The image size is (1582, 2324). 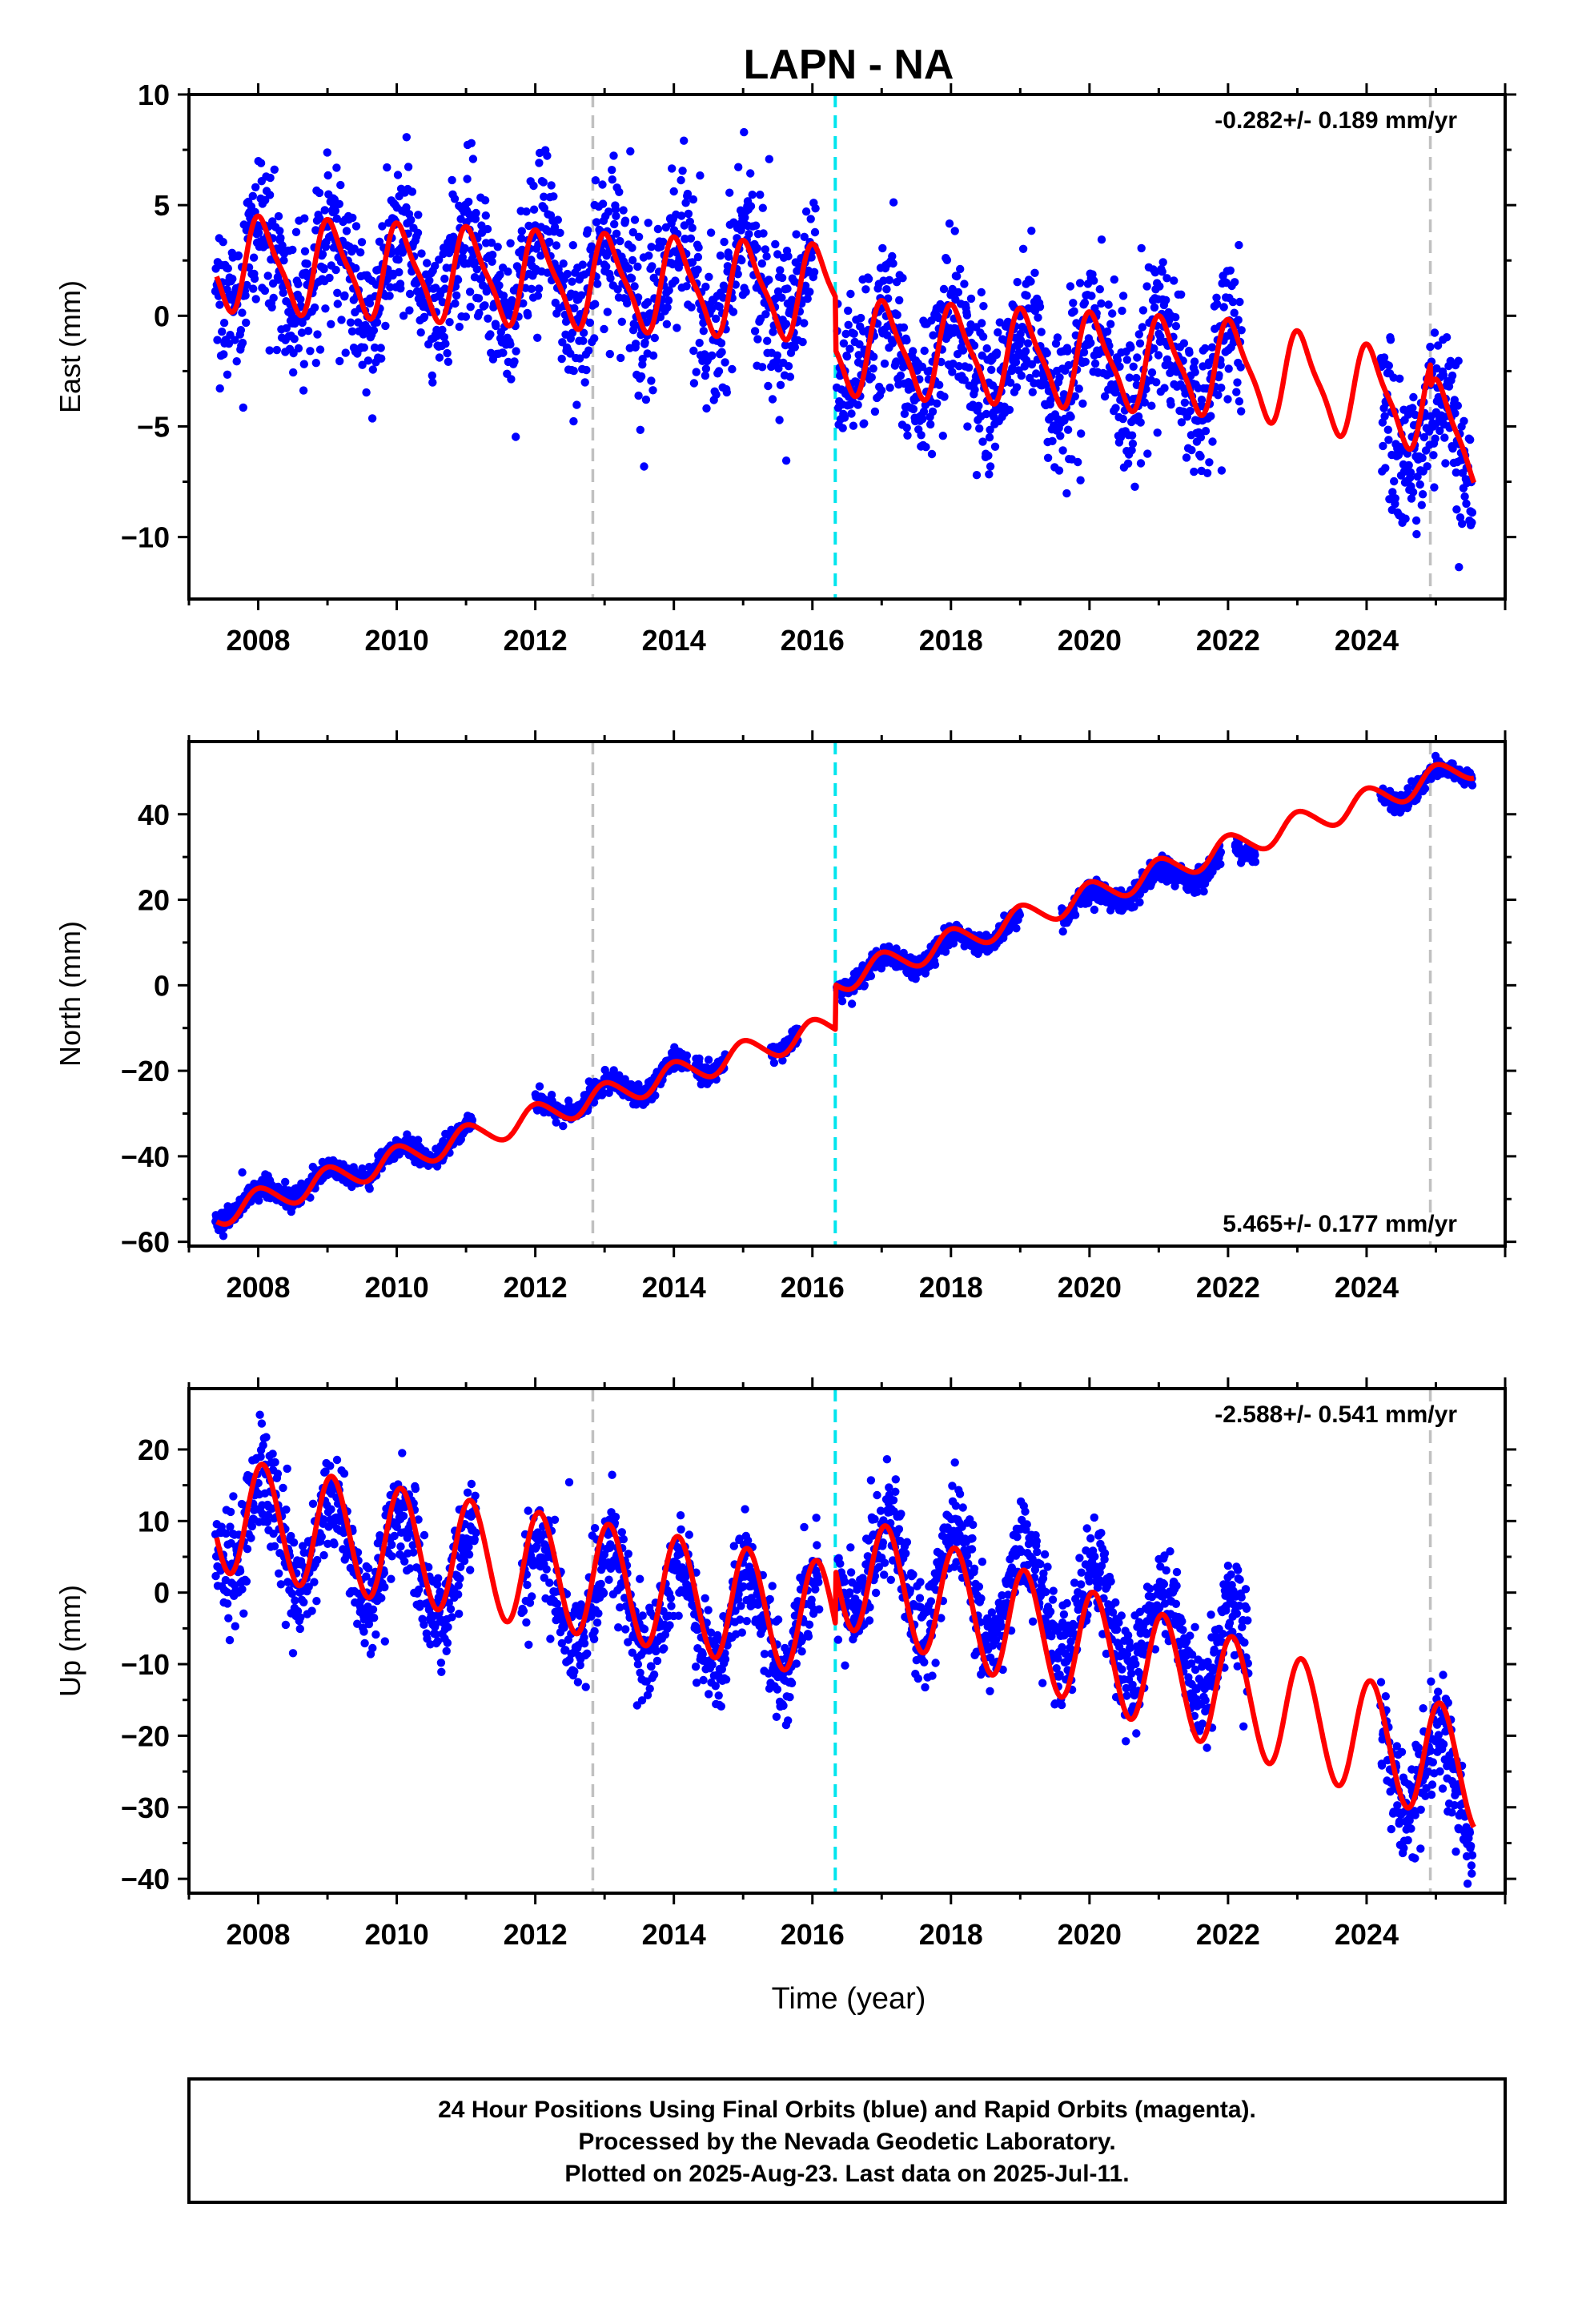 I want to click on north-y-axis-label: North (mm), so click(x=70, y=994).